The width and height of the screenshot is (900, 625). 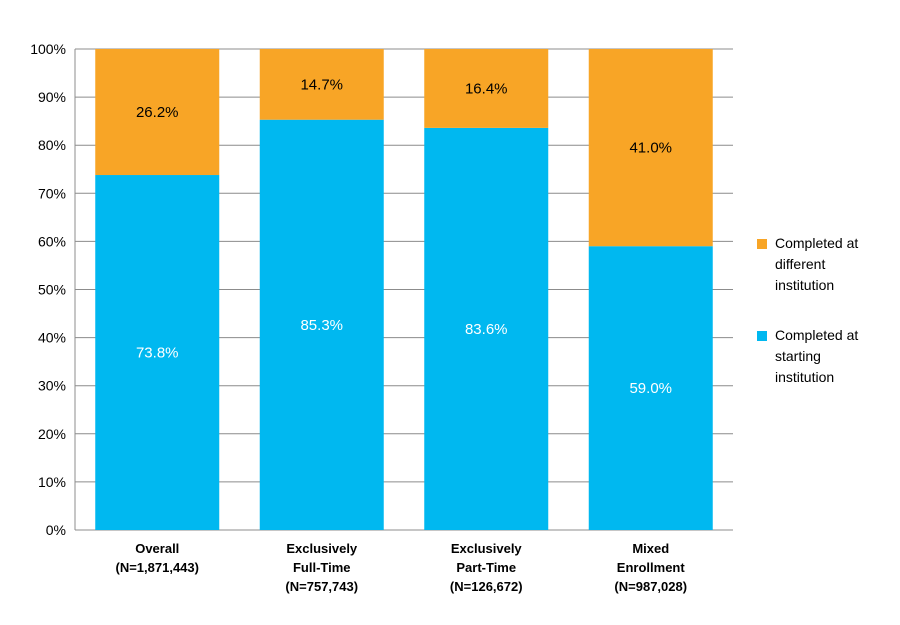 What do you see at coordinates (322, 567) in the screenshot?
I see `x-category-label: Full-Time` at bounding box center [322, 567].